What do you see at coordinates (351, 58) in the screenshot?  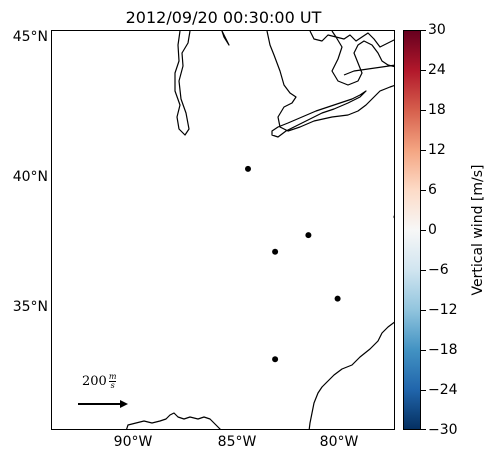 I see `lake-huron-shoreline` at bounding box center [351, 58].